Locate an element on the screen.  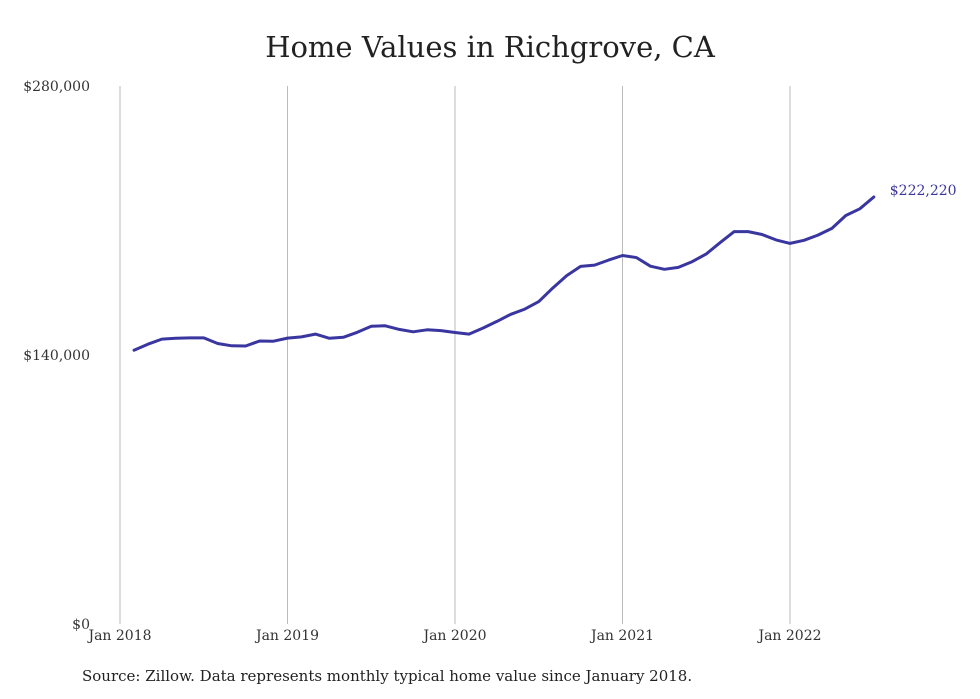
chart-title: Home Values in Richgrove, CA is located at coordinates (490, 47).